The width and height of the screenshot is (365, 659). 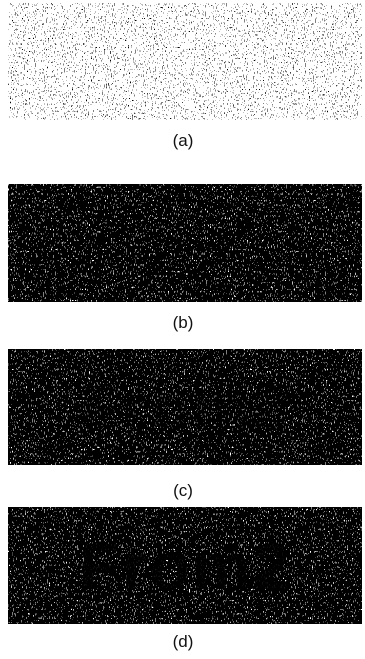 What do you see at coordinates (183, 641) in the screenshot?
I see `caption: (d)` at bounding box center [183, 641].